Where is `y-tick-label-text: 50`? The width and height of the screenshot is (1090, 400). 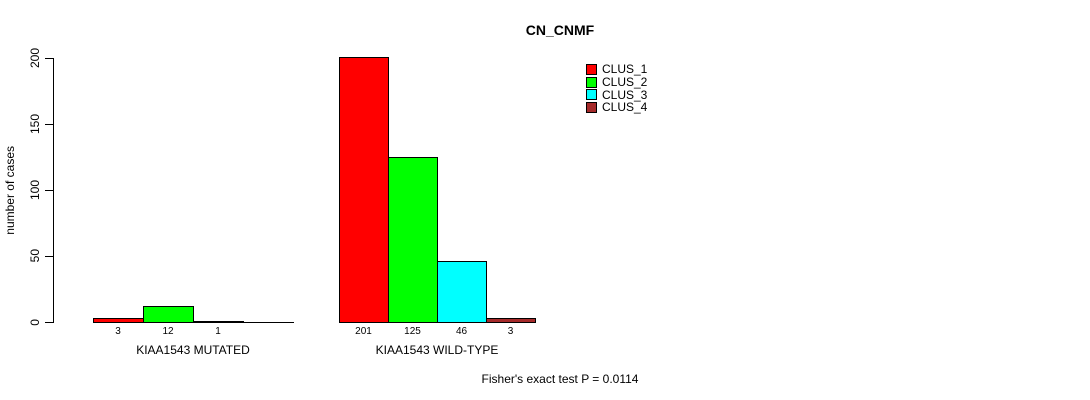
y-tick-label-text: 50 is located at coordinates (35, 256).